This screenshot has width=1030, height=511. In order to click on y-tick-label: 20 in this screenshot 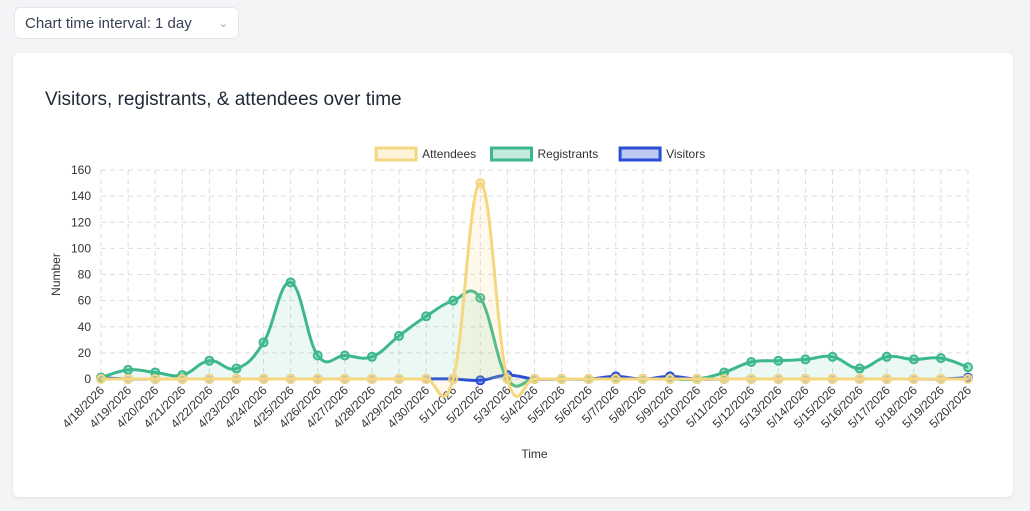, I will do `click(85, 353)`.